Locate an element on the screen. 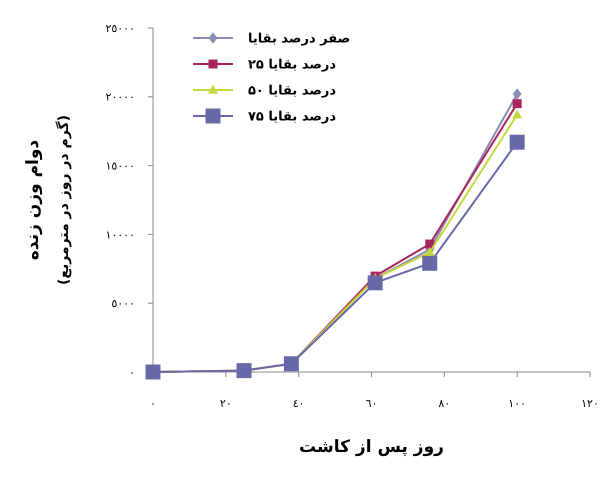  y-tick-label: ٢٥٠٠٠ is located at coordinates (120, 28).